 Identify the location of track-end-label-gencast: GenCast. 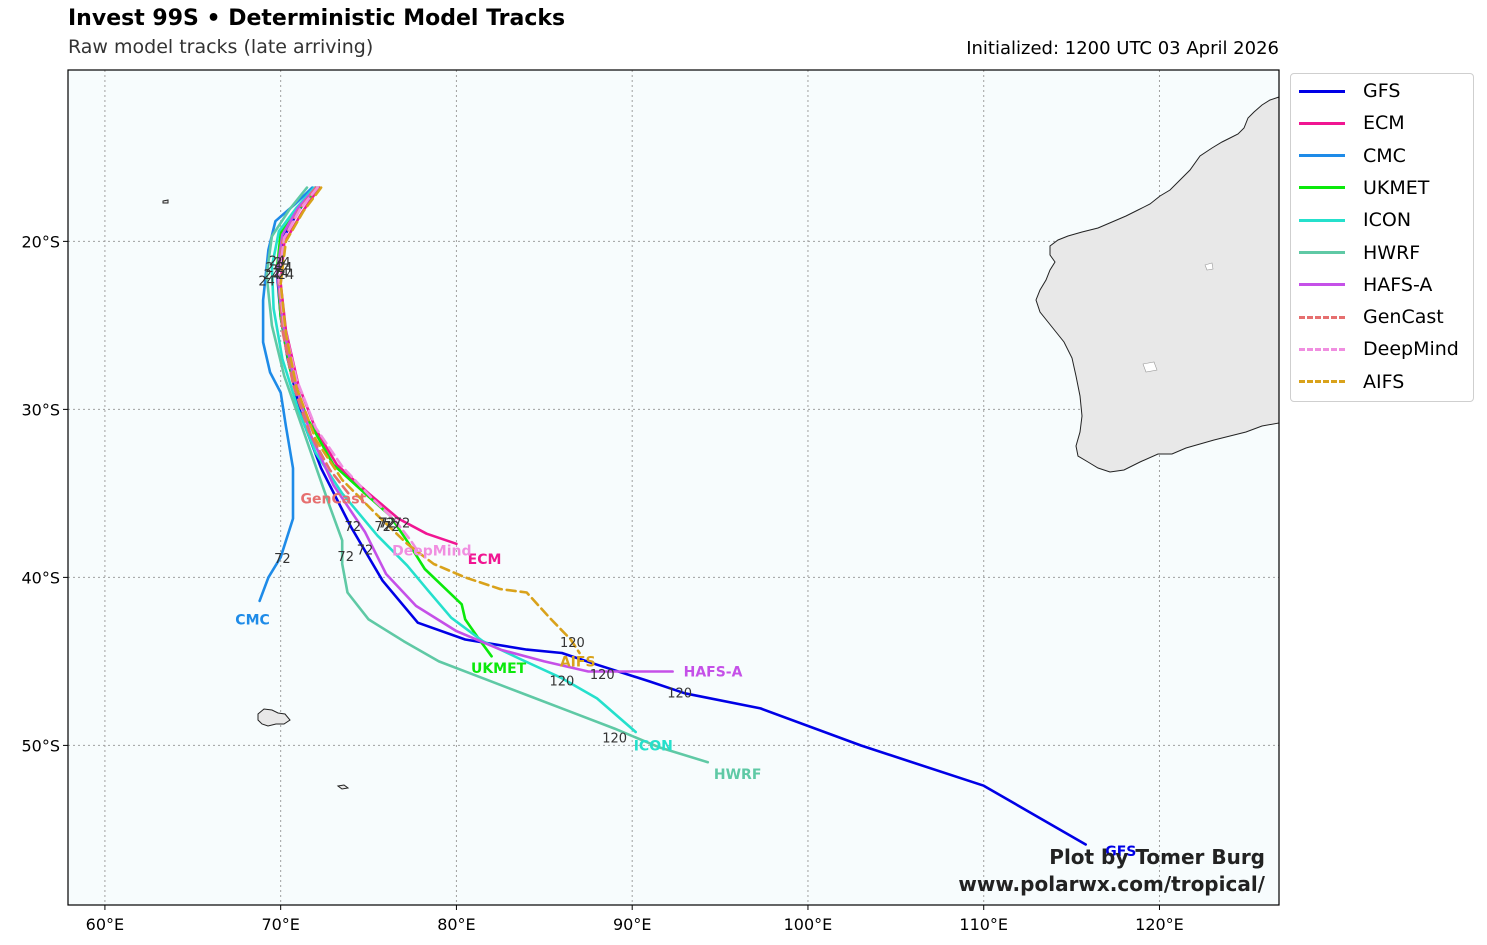
(334, 499).